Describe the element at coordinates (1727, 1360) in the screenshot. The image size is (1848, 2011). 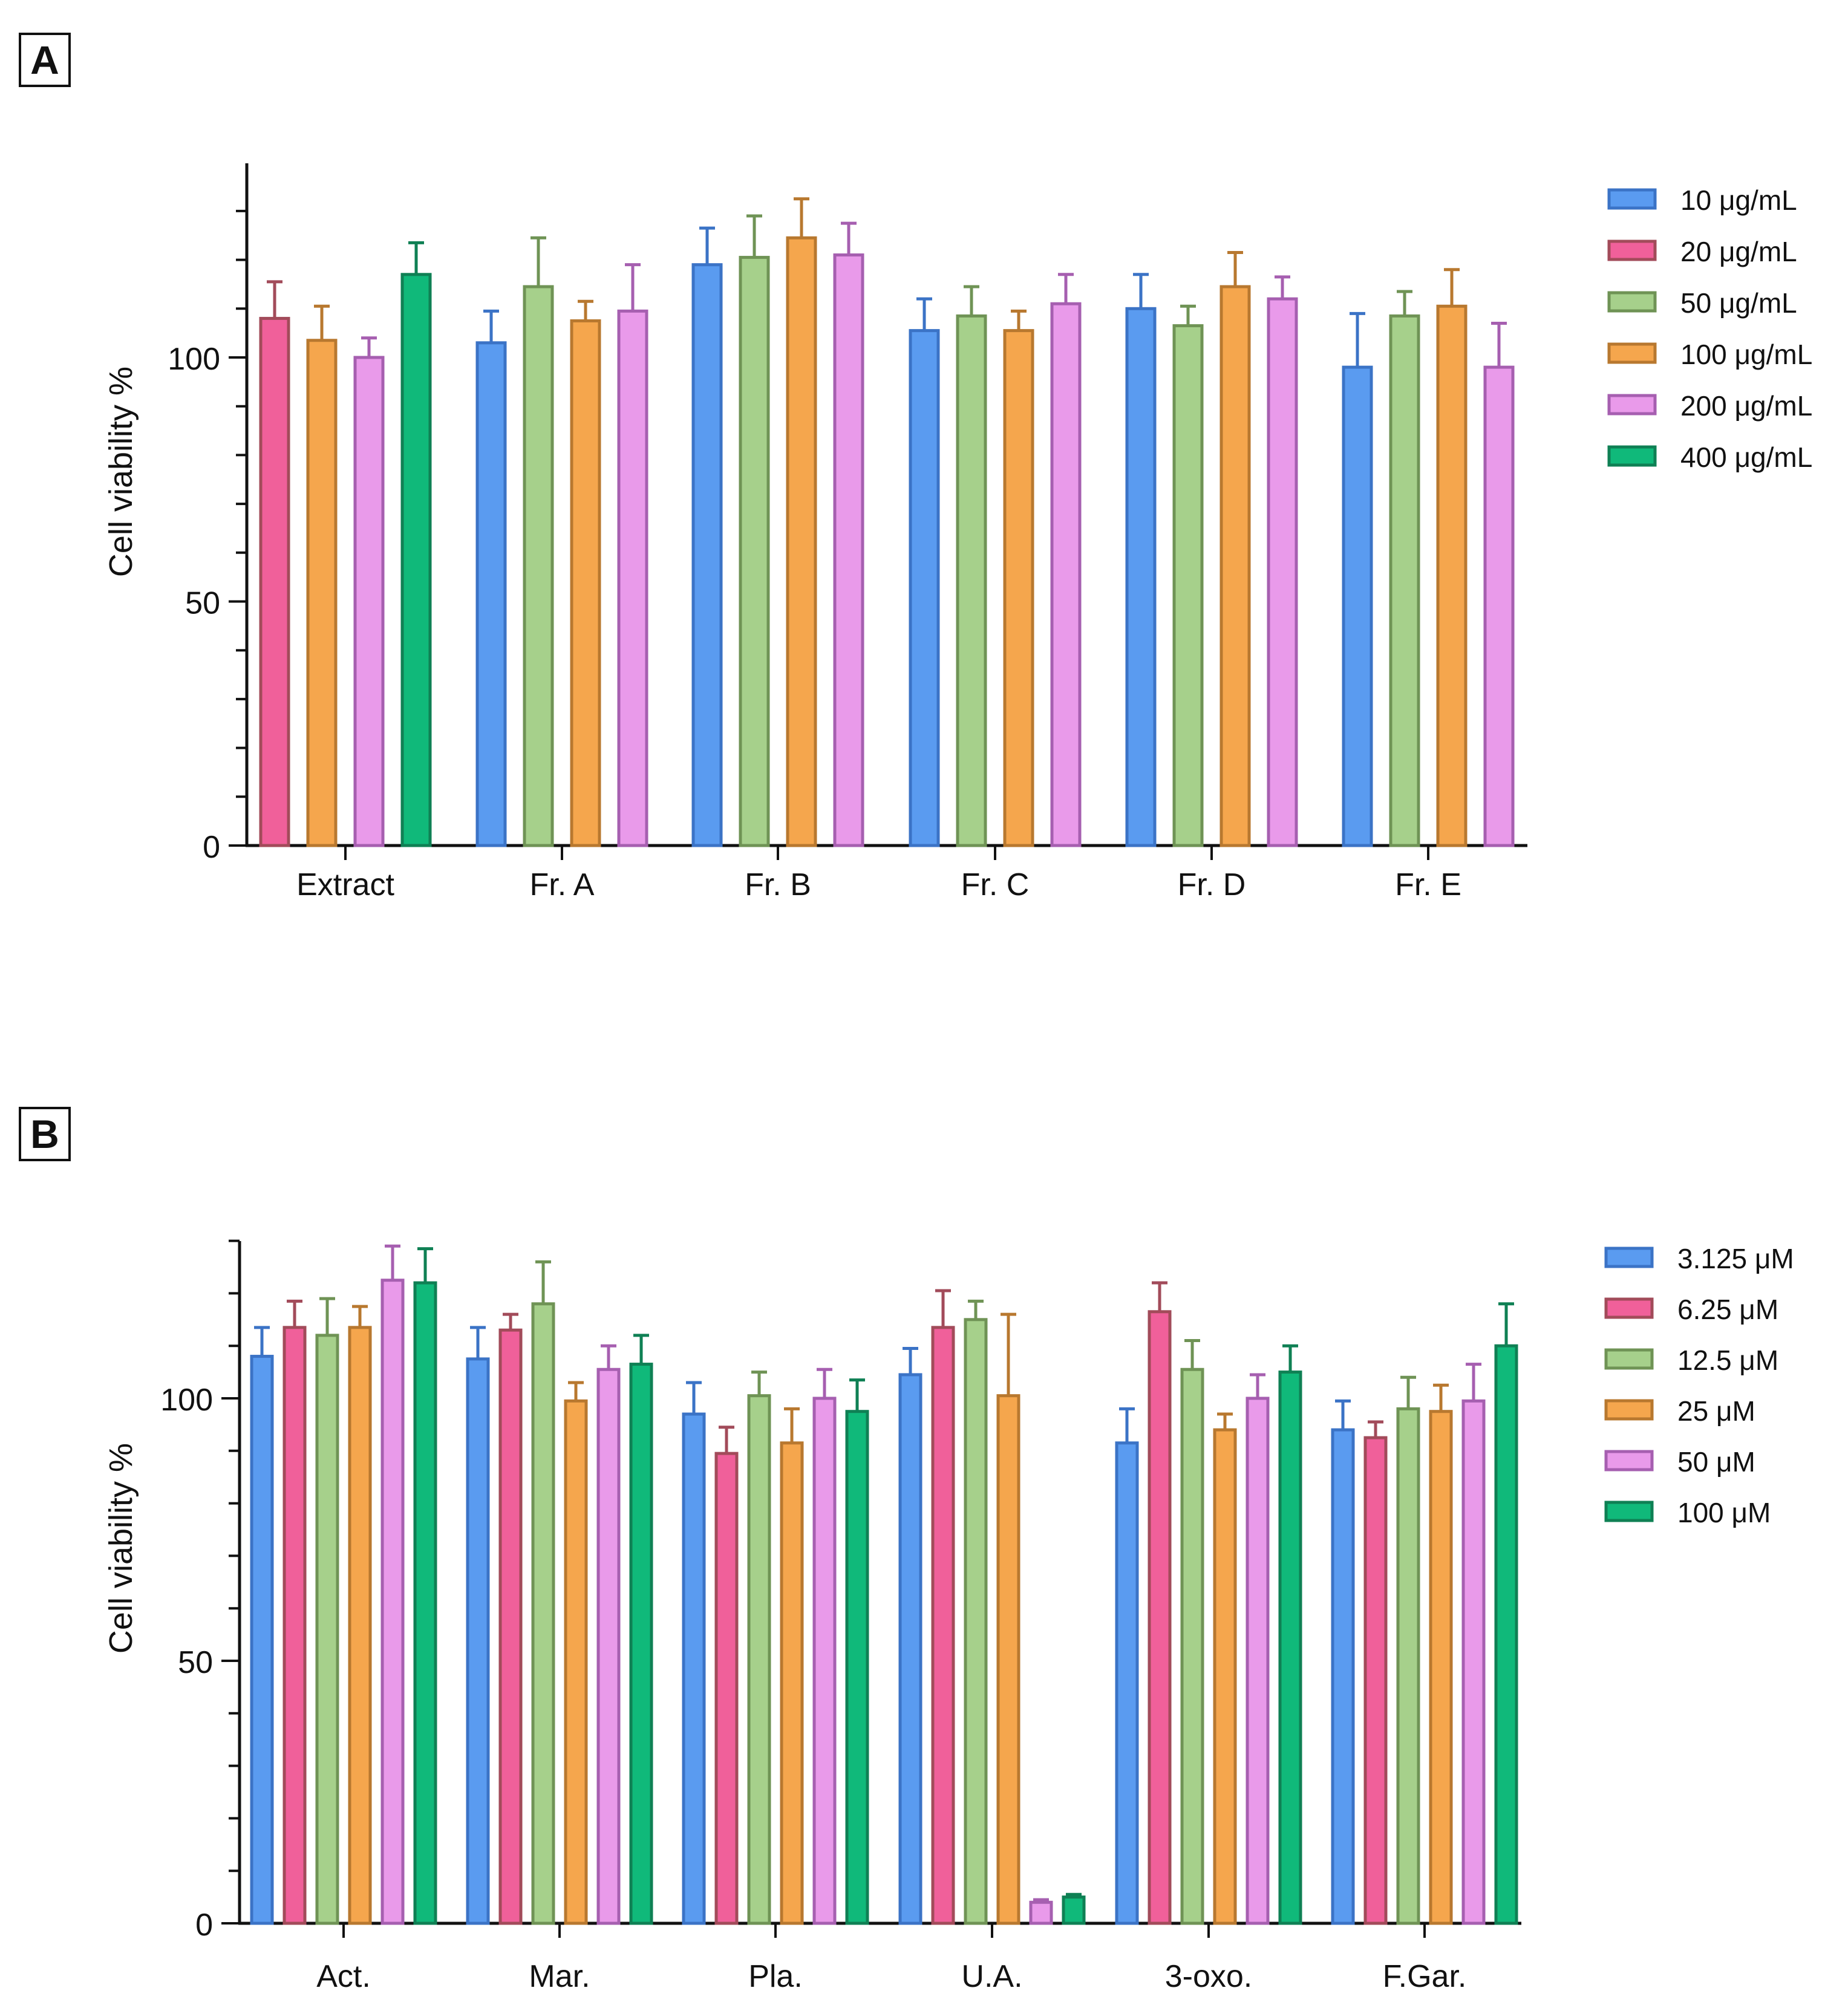
I see `legend-label-b-2: 12.5 μM` at that location.